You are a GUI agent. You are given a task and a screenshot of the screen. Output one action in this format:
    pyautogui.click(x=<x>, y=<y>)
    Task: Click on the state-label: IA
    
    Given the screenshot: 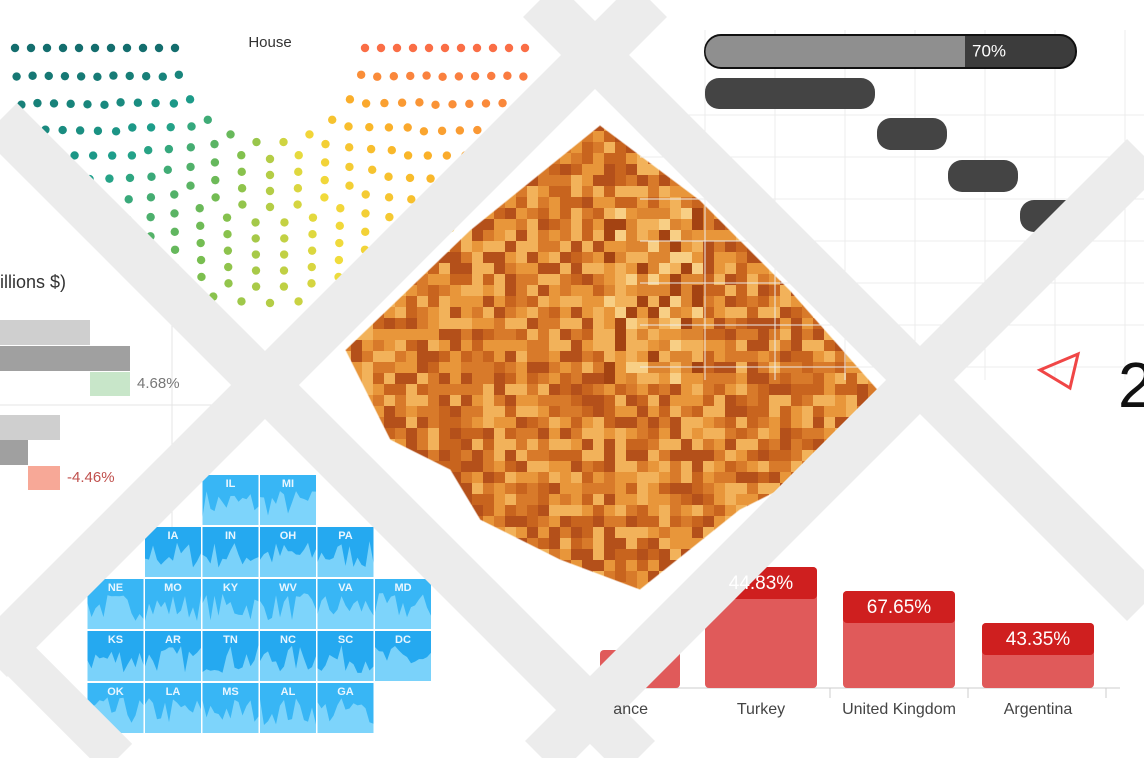 What is the action you would take?
    pyautogui.click(x=173, y=536)
    